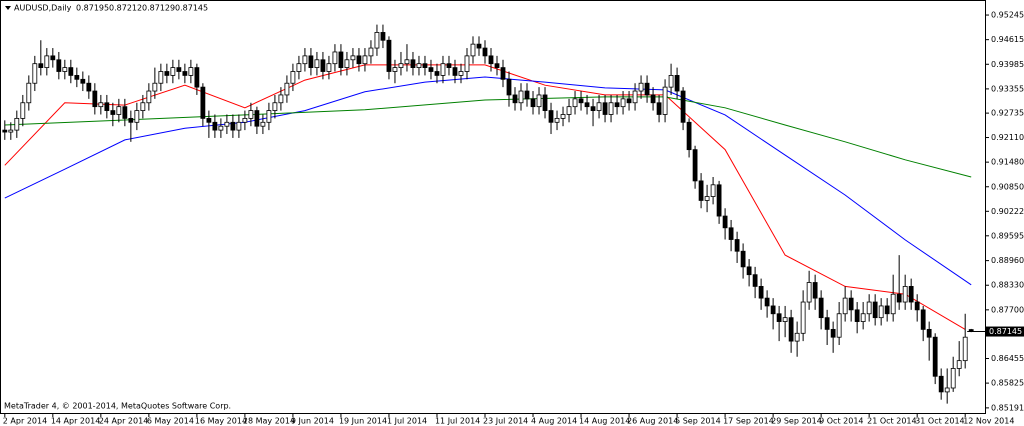 This screenshot has width=1024, height=426. What do you see at coordinates (841, 421) in the screenshot?
I see `x-tick-label: 9 Oct 2014` at bounding box center [841, 421].